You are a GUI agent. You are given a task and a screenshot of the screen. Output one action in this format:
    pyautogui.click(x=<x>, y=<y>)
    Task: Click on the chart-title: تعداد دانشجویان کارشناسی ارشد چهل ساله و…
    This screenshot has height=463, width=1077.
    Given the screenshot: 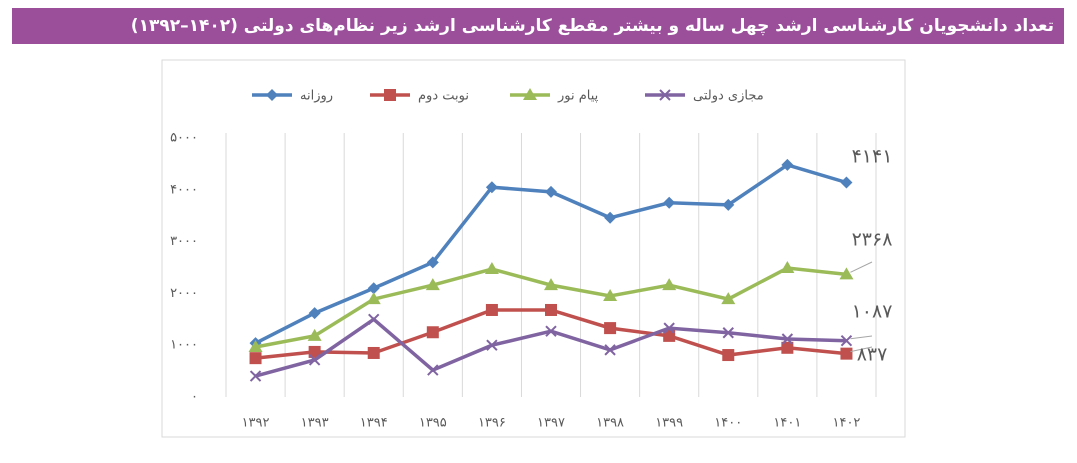 What is the action you would take?
    pyautogui.click(x=592, y=26)
    